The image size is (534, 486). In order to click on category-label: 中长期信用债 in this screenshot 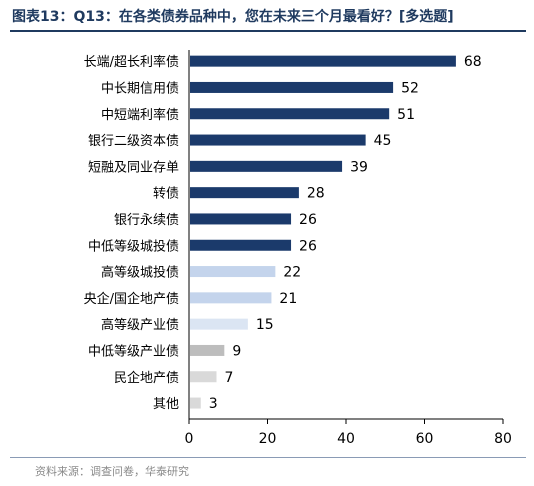, I will do `click(140, 88)`.